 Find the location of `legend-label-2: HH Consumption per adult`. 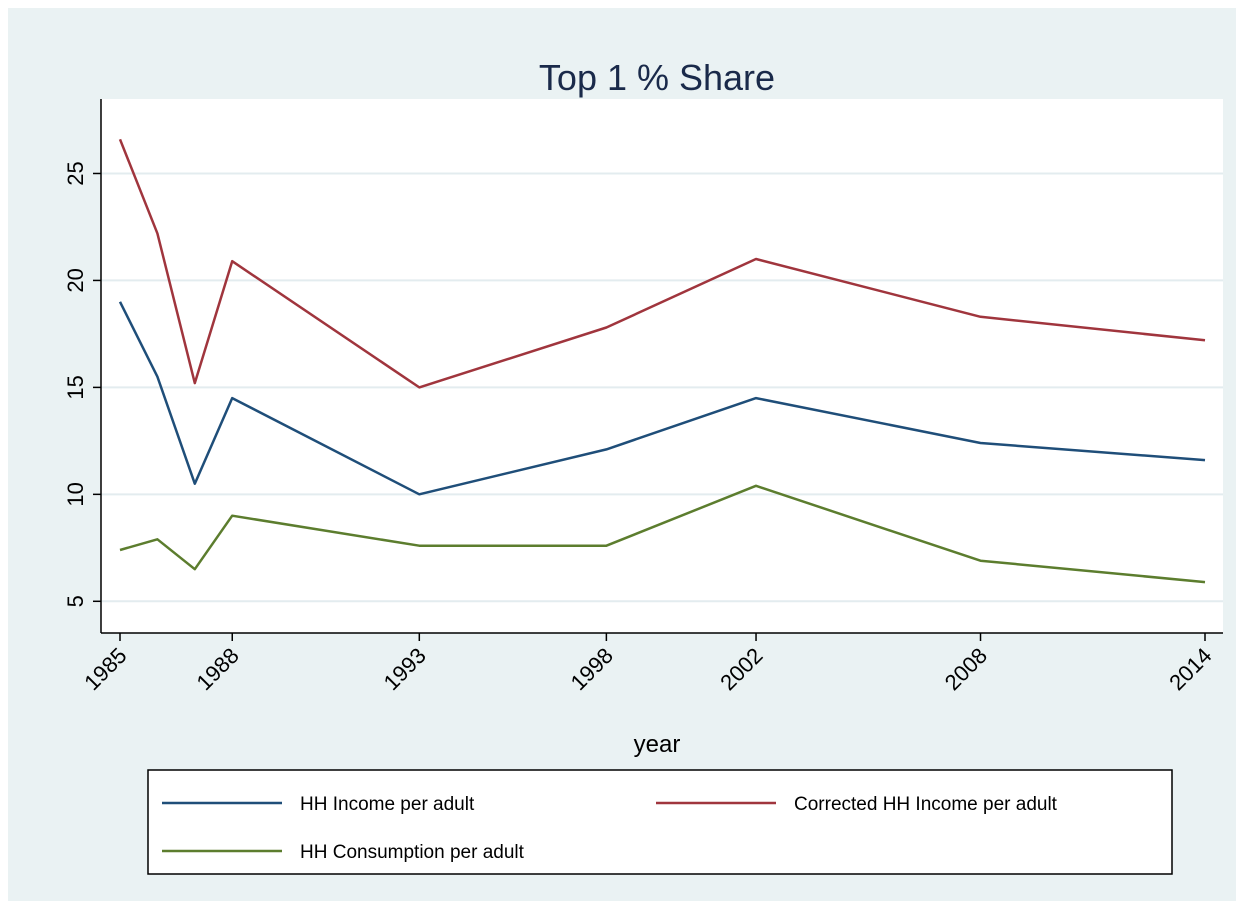

legend-label-2: HH Consumption per adult is located at coordinates (412, 852).